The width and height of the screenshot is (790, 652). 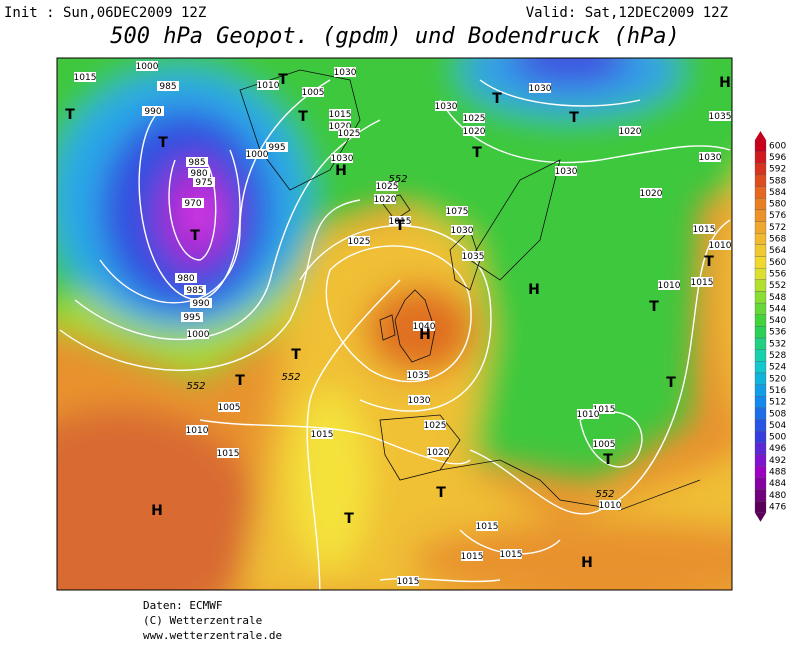 I want to click on colorbar-label: 572, so click(x=777, y=228).